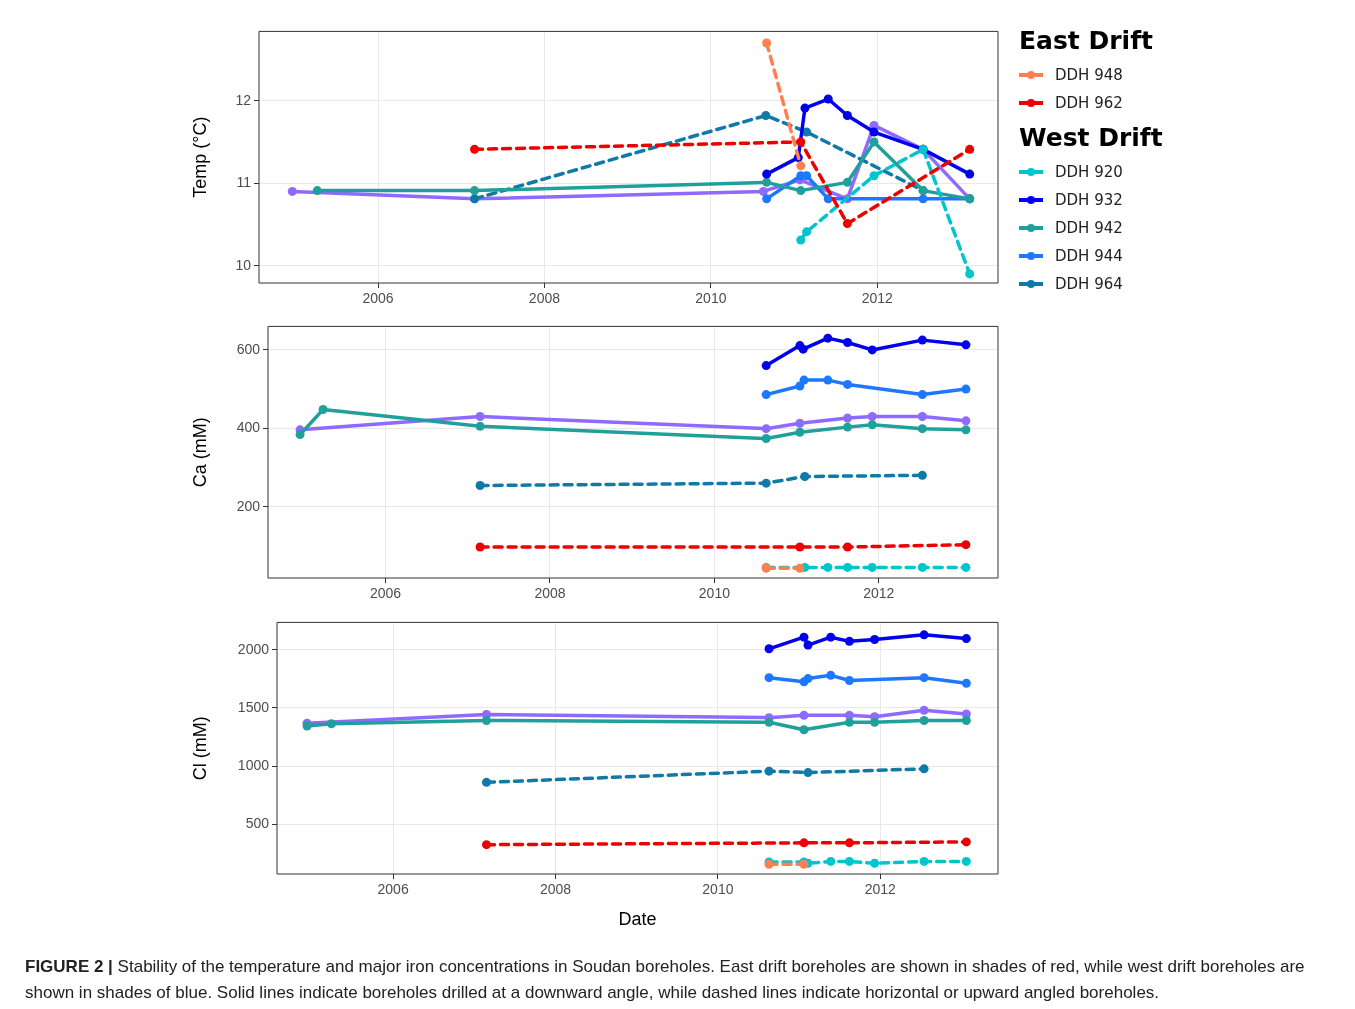  I want to click on text: West Drift, so click(1091, 137).